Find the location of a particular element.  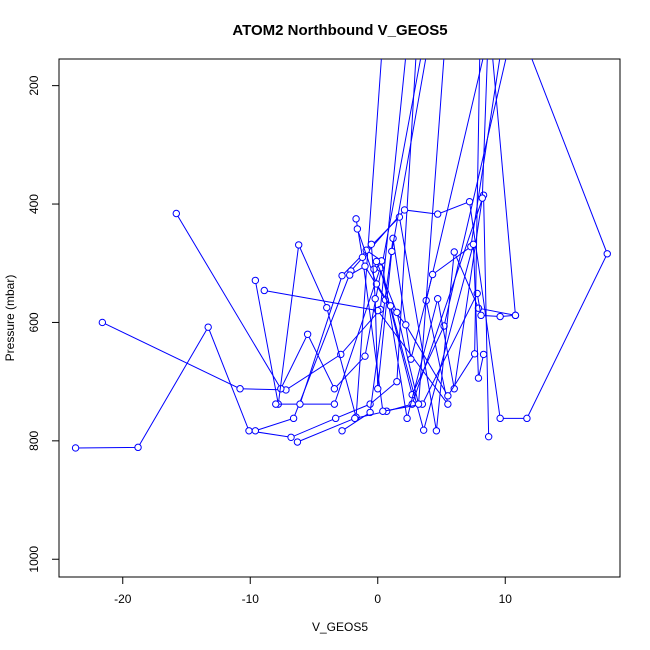

chart-title: ATOM2 Northbound V_GEOS5 is located at coordinates (339, 30).